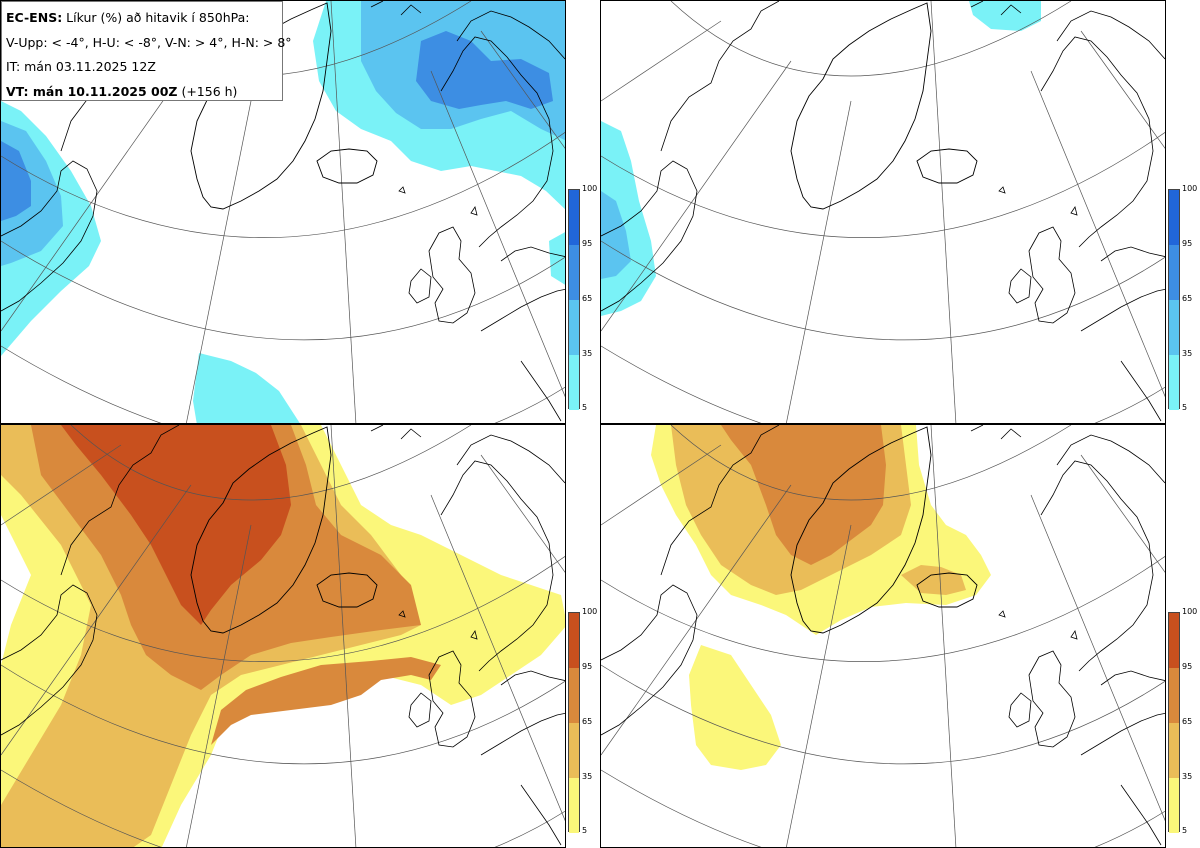 This screenshot has height=848, width=1200. What do you see at coordinates (92, 91) in the screenshot?
I see `valid-time: VT: mán 10.11.2025 00Z` at bounding box center [92, 91].